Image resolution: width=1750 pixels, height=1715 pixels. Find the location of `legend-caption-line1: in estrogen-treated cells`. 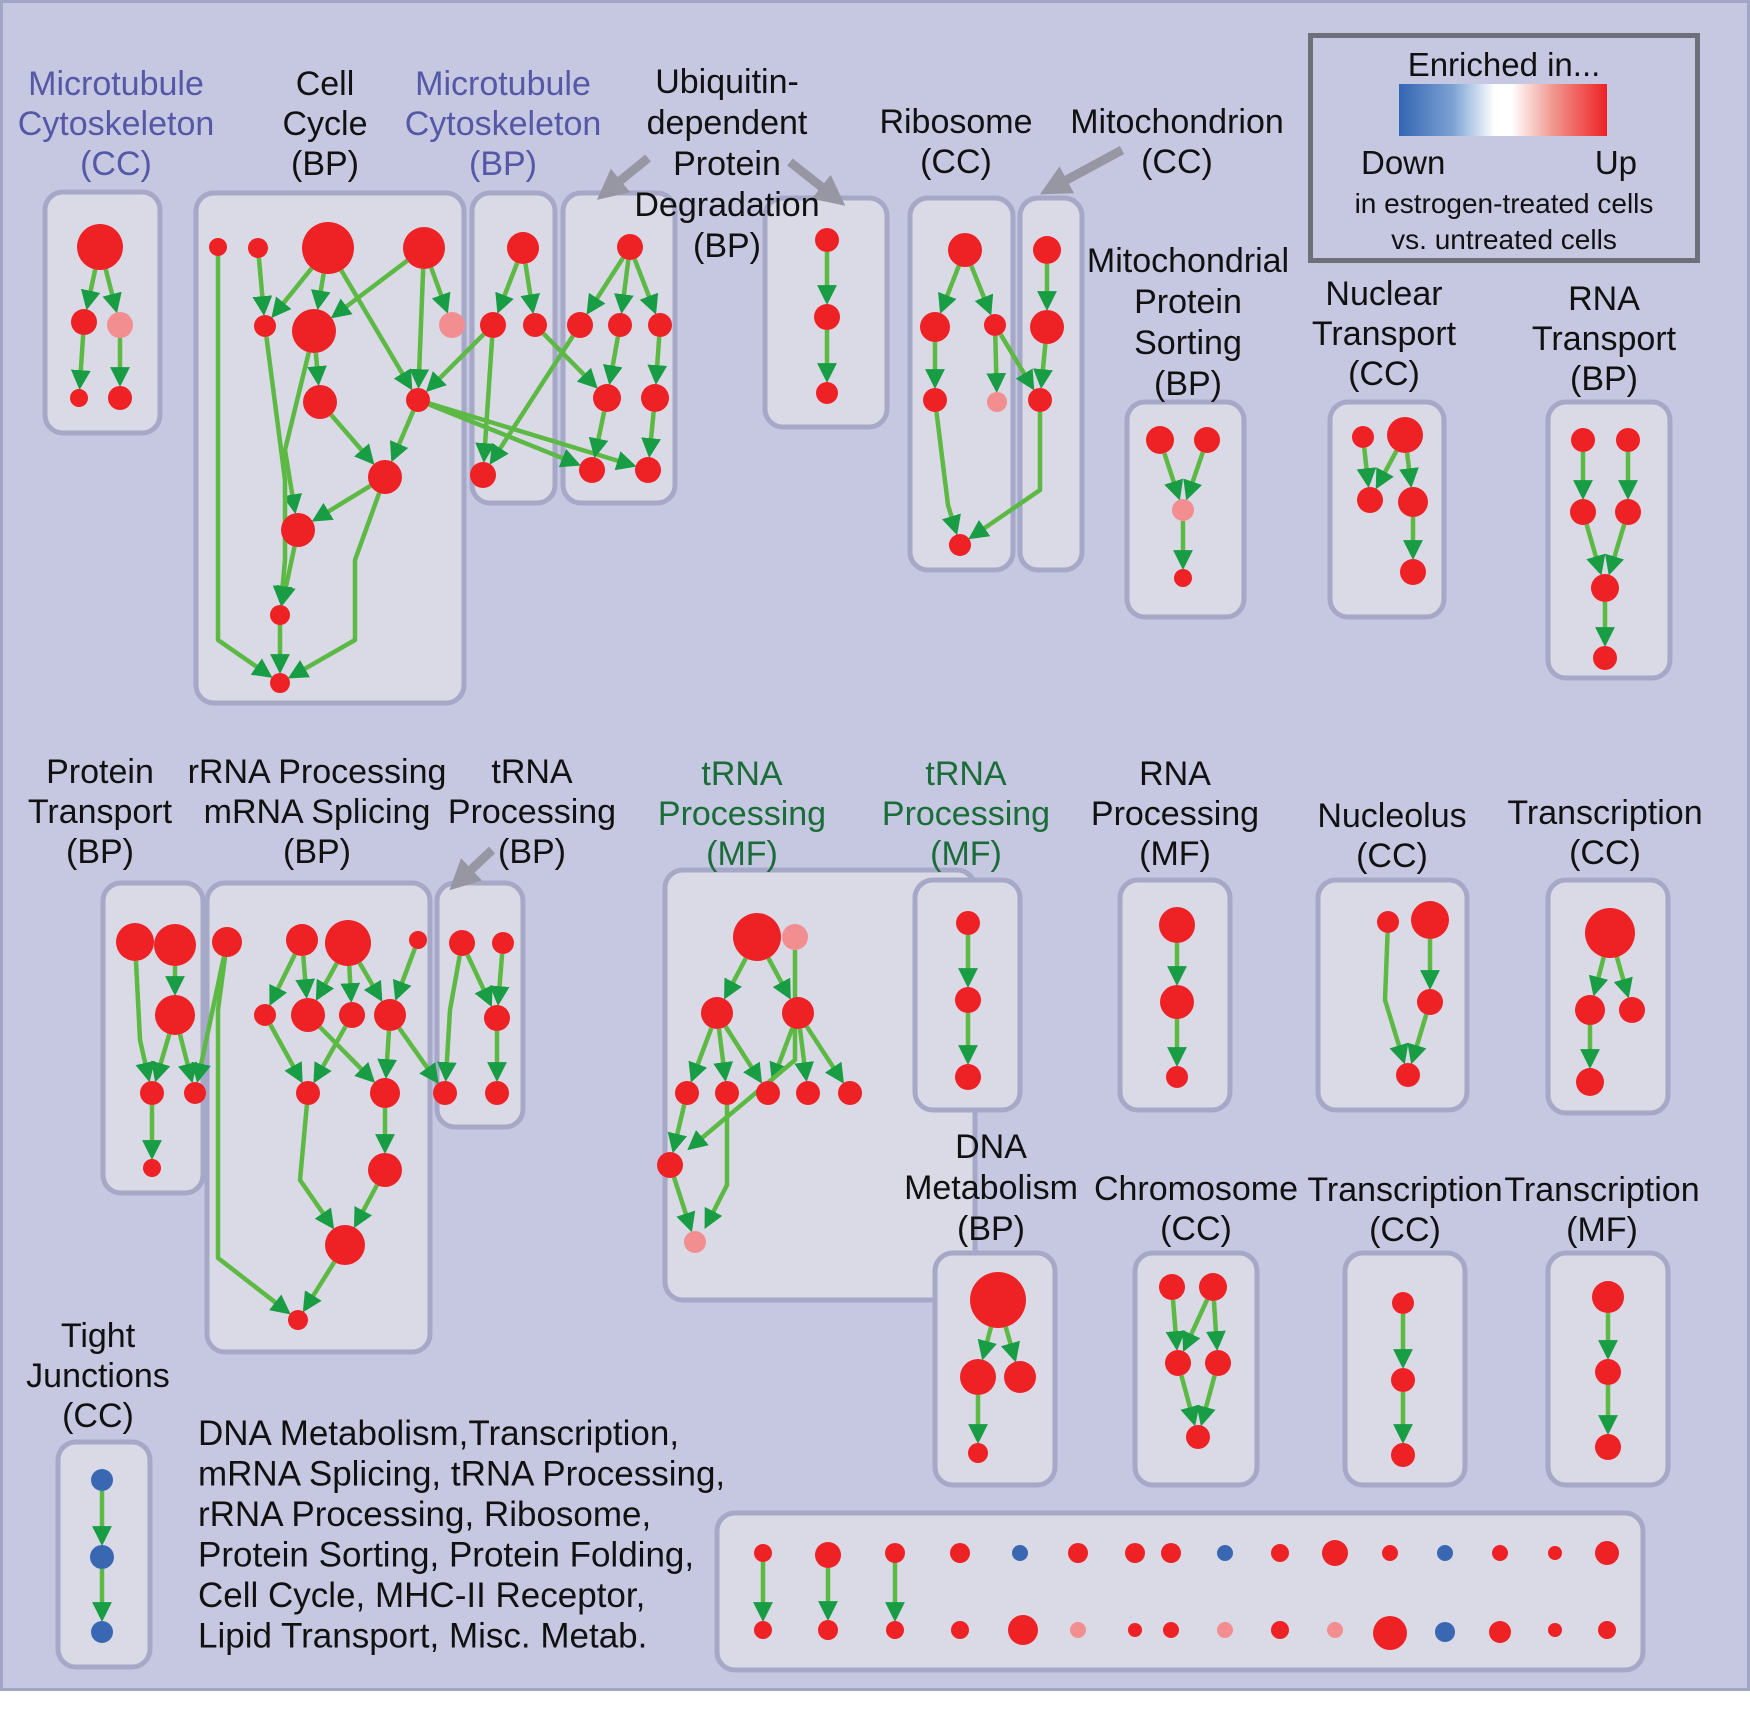

legend-caption-line1: in estrogen-treated cells is located at coordinates (1504, 203).